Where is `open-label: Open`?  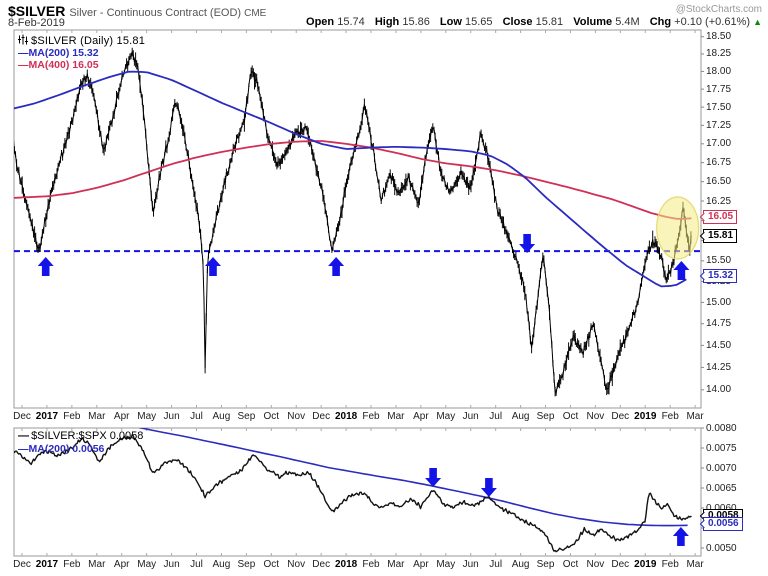
open-label: Open is located at coordinates (320, 22).